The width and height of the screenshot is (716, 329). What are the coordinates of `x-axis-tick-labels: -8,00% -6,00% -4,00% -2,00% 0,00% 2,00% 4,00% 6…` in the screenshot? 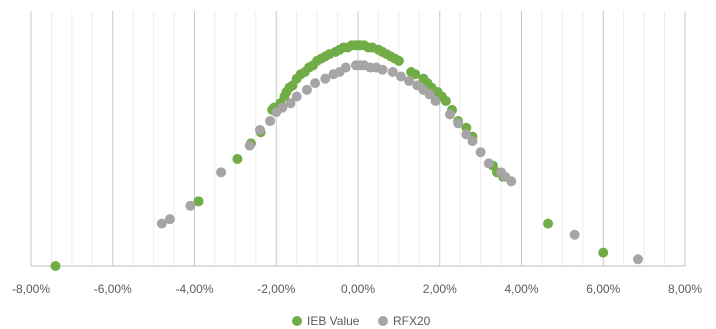 It's located at (357, 289).